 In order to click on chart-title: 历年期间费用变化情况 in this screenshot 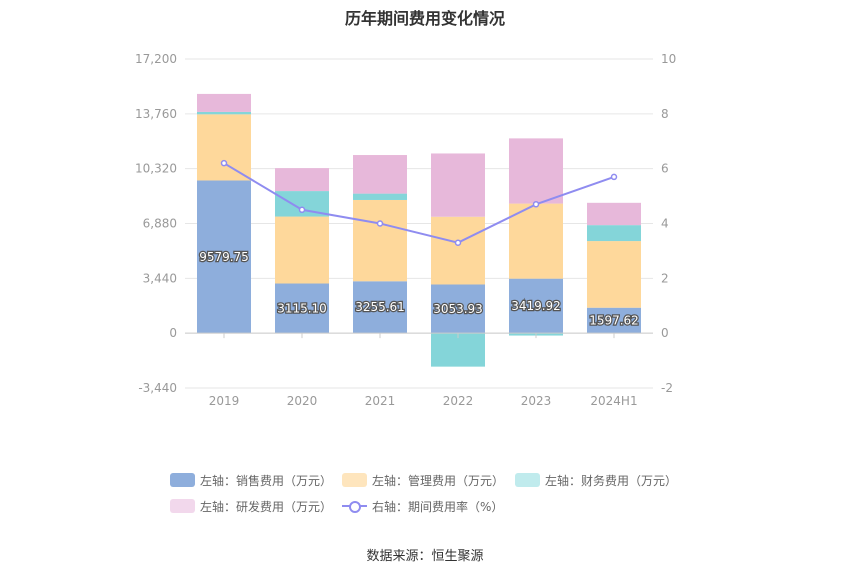, I will do `click(424, 18)`.